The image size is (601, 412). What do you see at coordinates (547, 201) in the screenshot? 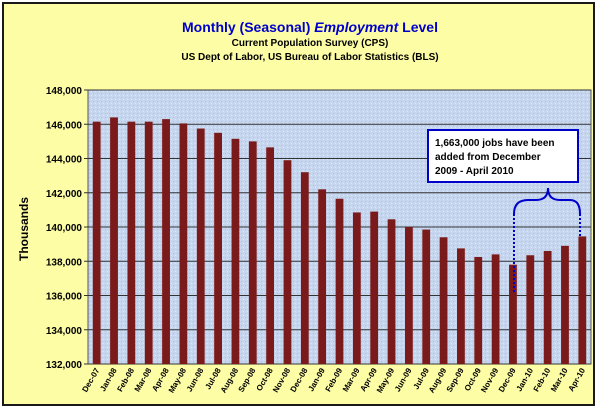
I see `annotation-brace` at bounding box center [547, 201].